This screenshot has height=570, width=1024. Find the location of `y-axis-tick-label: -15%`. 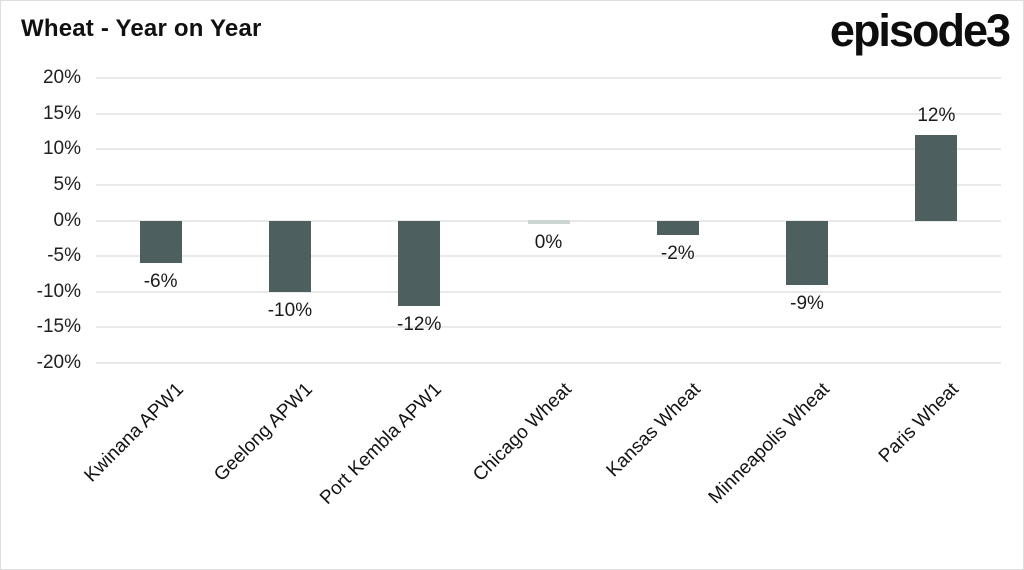

y-axis-tick-label: -15% is located at coordinates (58, 327).